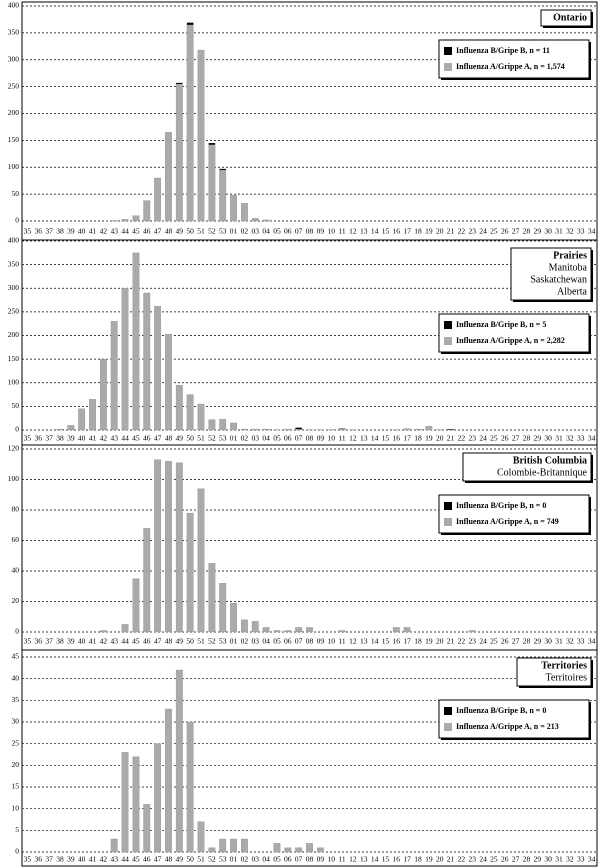 This screenshot has width=600, height=868. Describe the element at coordinates (14, 166) in the screenshot. I see `y-tick-label: 100` at that location.